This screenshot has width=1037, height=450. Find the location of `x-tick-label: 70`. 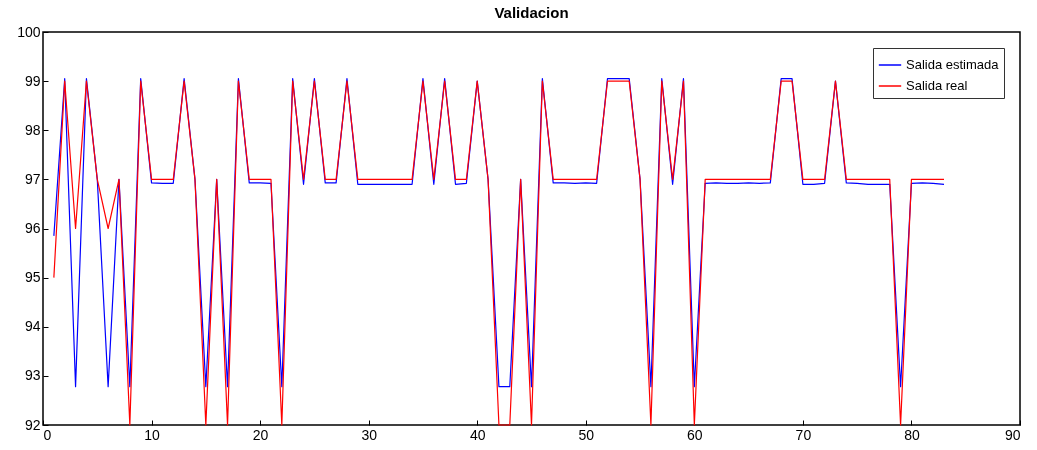

x-tick-label: 70 is located at coordinates (803, 434).